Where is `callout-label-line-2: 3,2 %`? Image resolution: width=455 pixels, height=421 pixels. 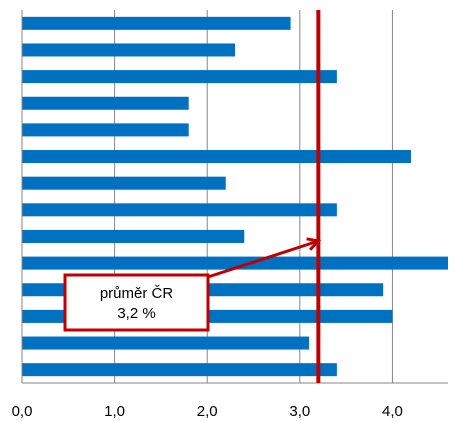 callout-label-line-2: 3,2 % is located at coordinates (136, 313).